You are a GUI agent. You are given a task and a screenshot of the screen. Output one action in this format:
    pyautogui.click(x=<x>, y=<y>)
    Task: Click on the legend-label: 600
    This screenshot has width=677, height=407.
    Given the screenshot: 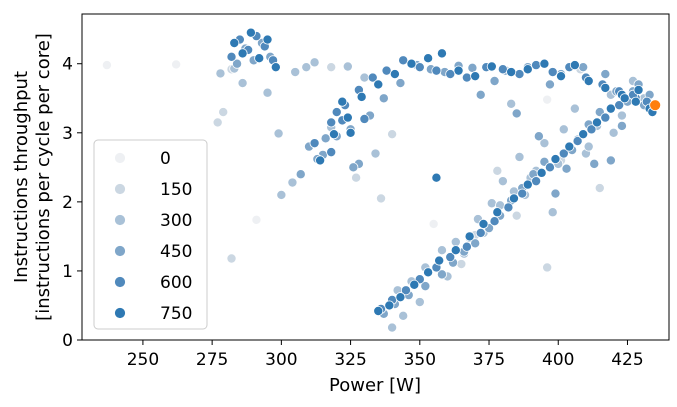 What is the action you would take?
    pyautogui.click(x=176, y=283)
    